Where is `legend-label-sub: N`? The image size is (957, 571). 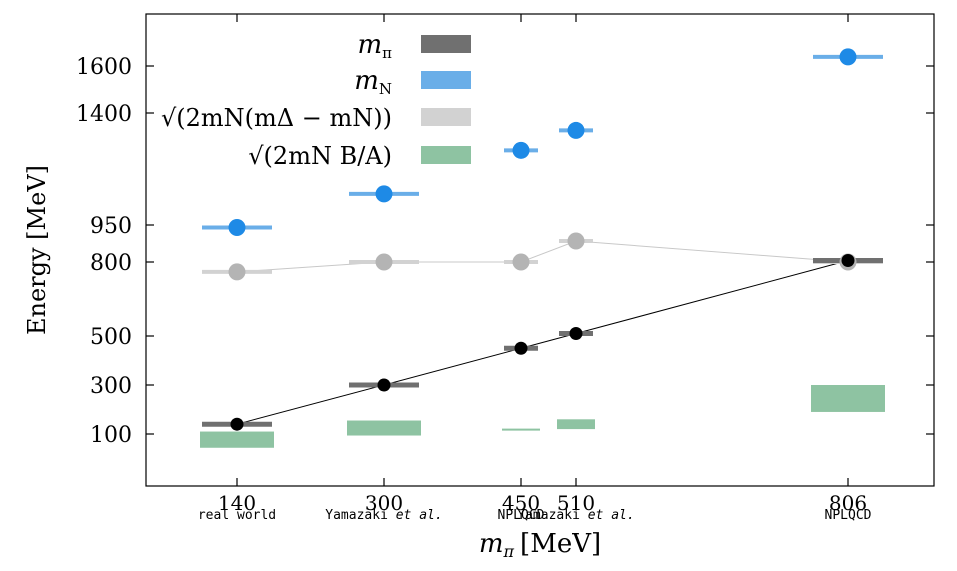 legend-label-sub: N is located at coordinates (385, 89).